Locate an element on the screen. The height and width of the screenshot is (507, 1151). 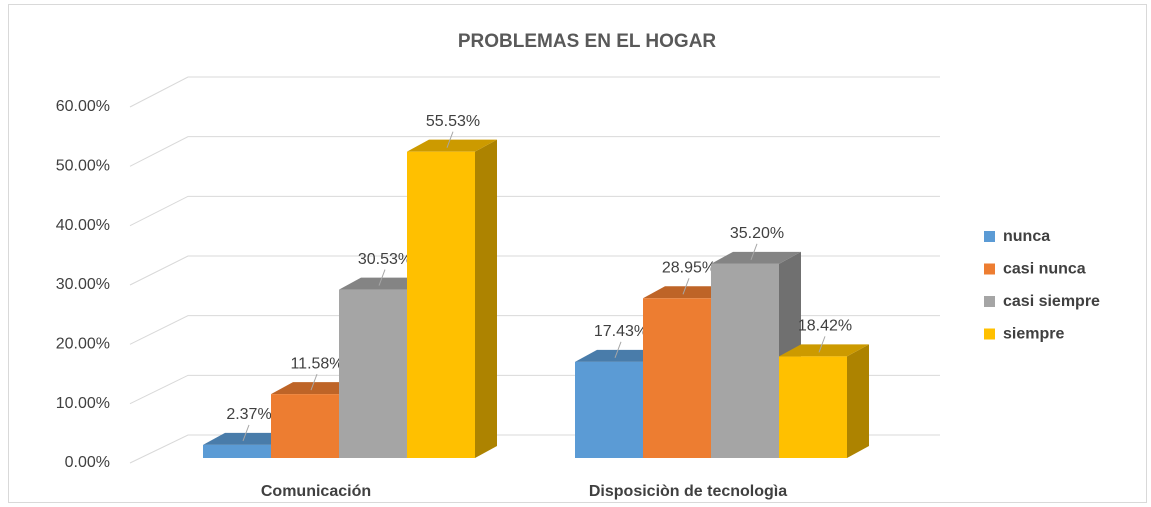
y-tick-label: 30.00% is located at coordinates (83, 284).